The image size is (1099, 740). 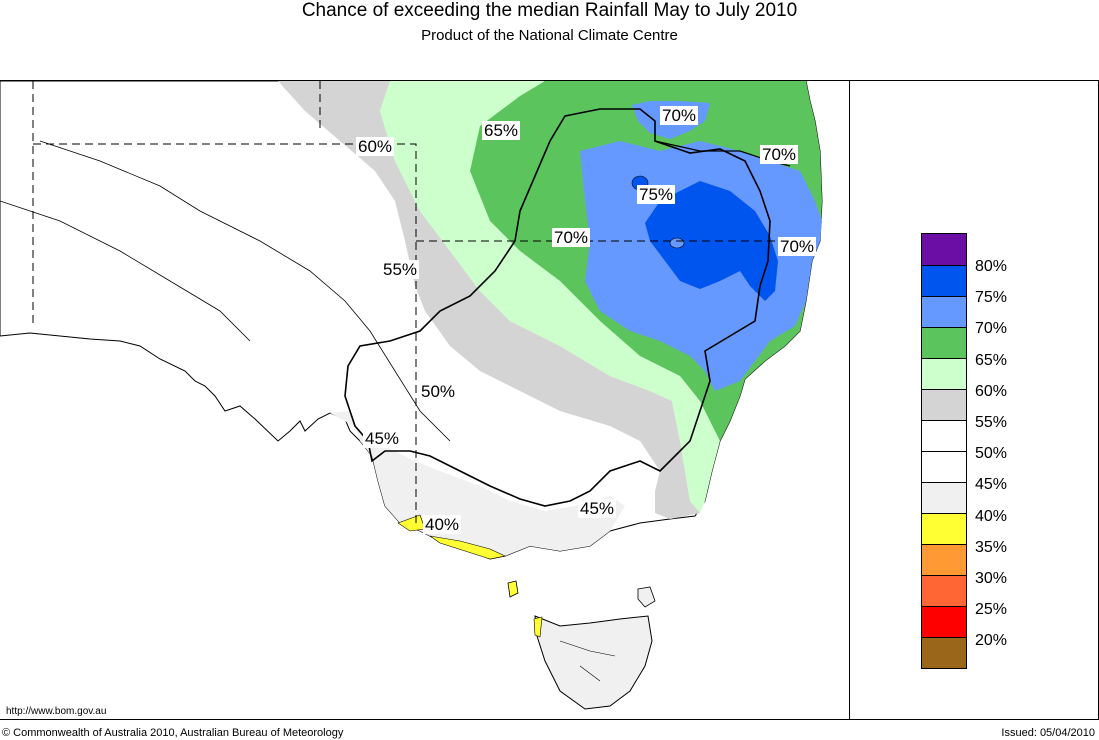 What do you see at coordinates (646, 597) in the screenshot?
I see `flinders-island` at bounding box center [646, 597].